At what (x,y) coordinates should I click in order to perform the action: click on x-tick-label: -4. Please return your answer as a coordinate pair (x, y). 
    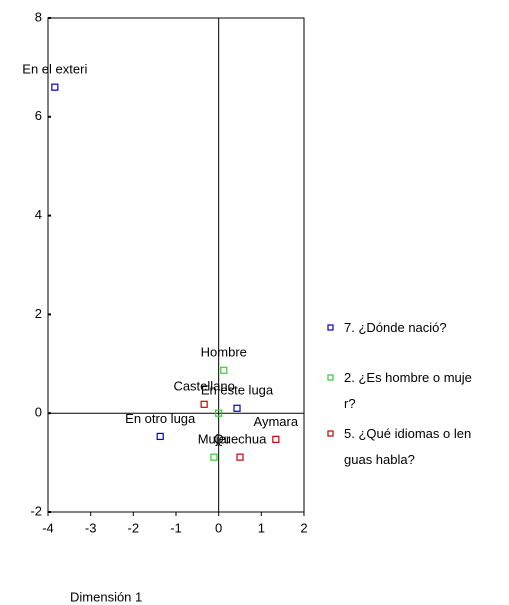
    Looking at the image, I should click on (48, 527).